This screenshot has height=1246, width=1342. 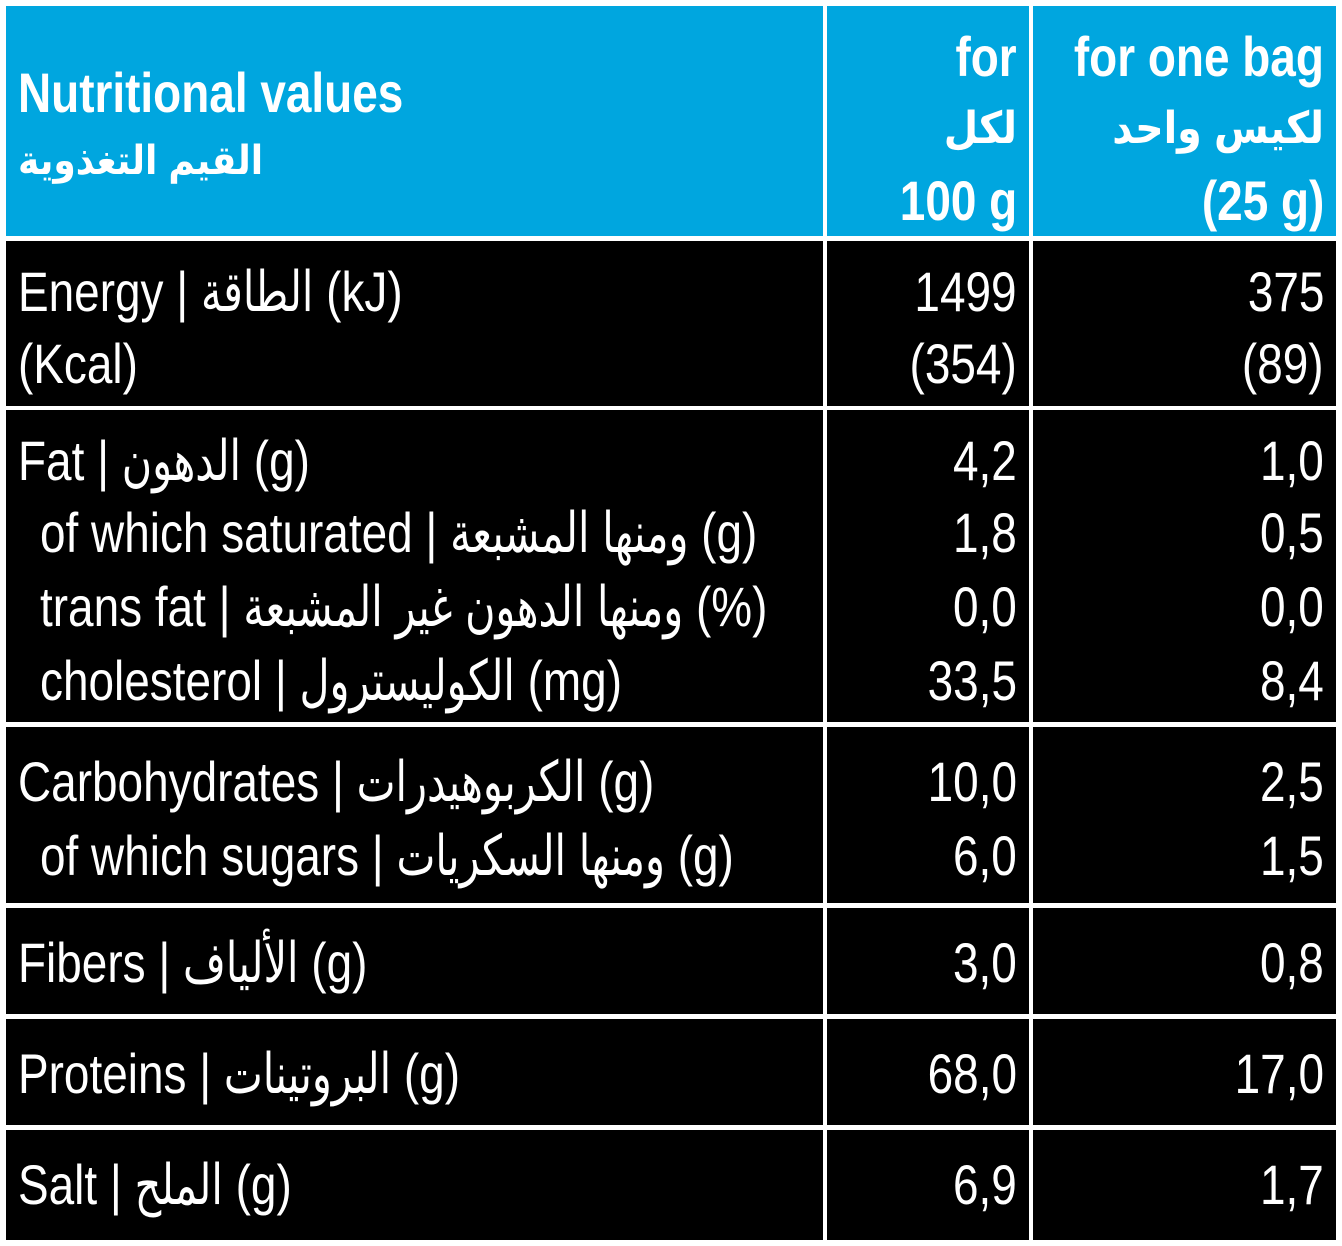 I want to click on fat-perbag-cell: 1,0 0,5 0,0 8,4, so click(x=1184, y=566).